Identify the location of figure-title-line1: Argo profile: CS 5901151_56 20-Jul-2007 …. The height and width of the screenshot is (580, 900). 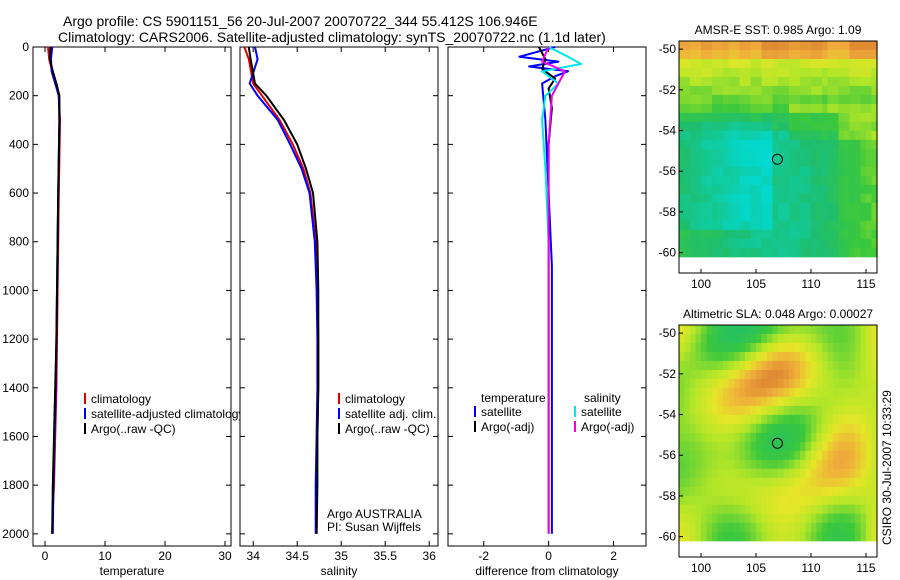
(300, 21).